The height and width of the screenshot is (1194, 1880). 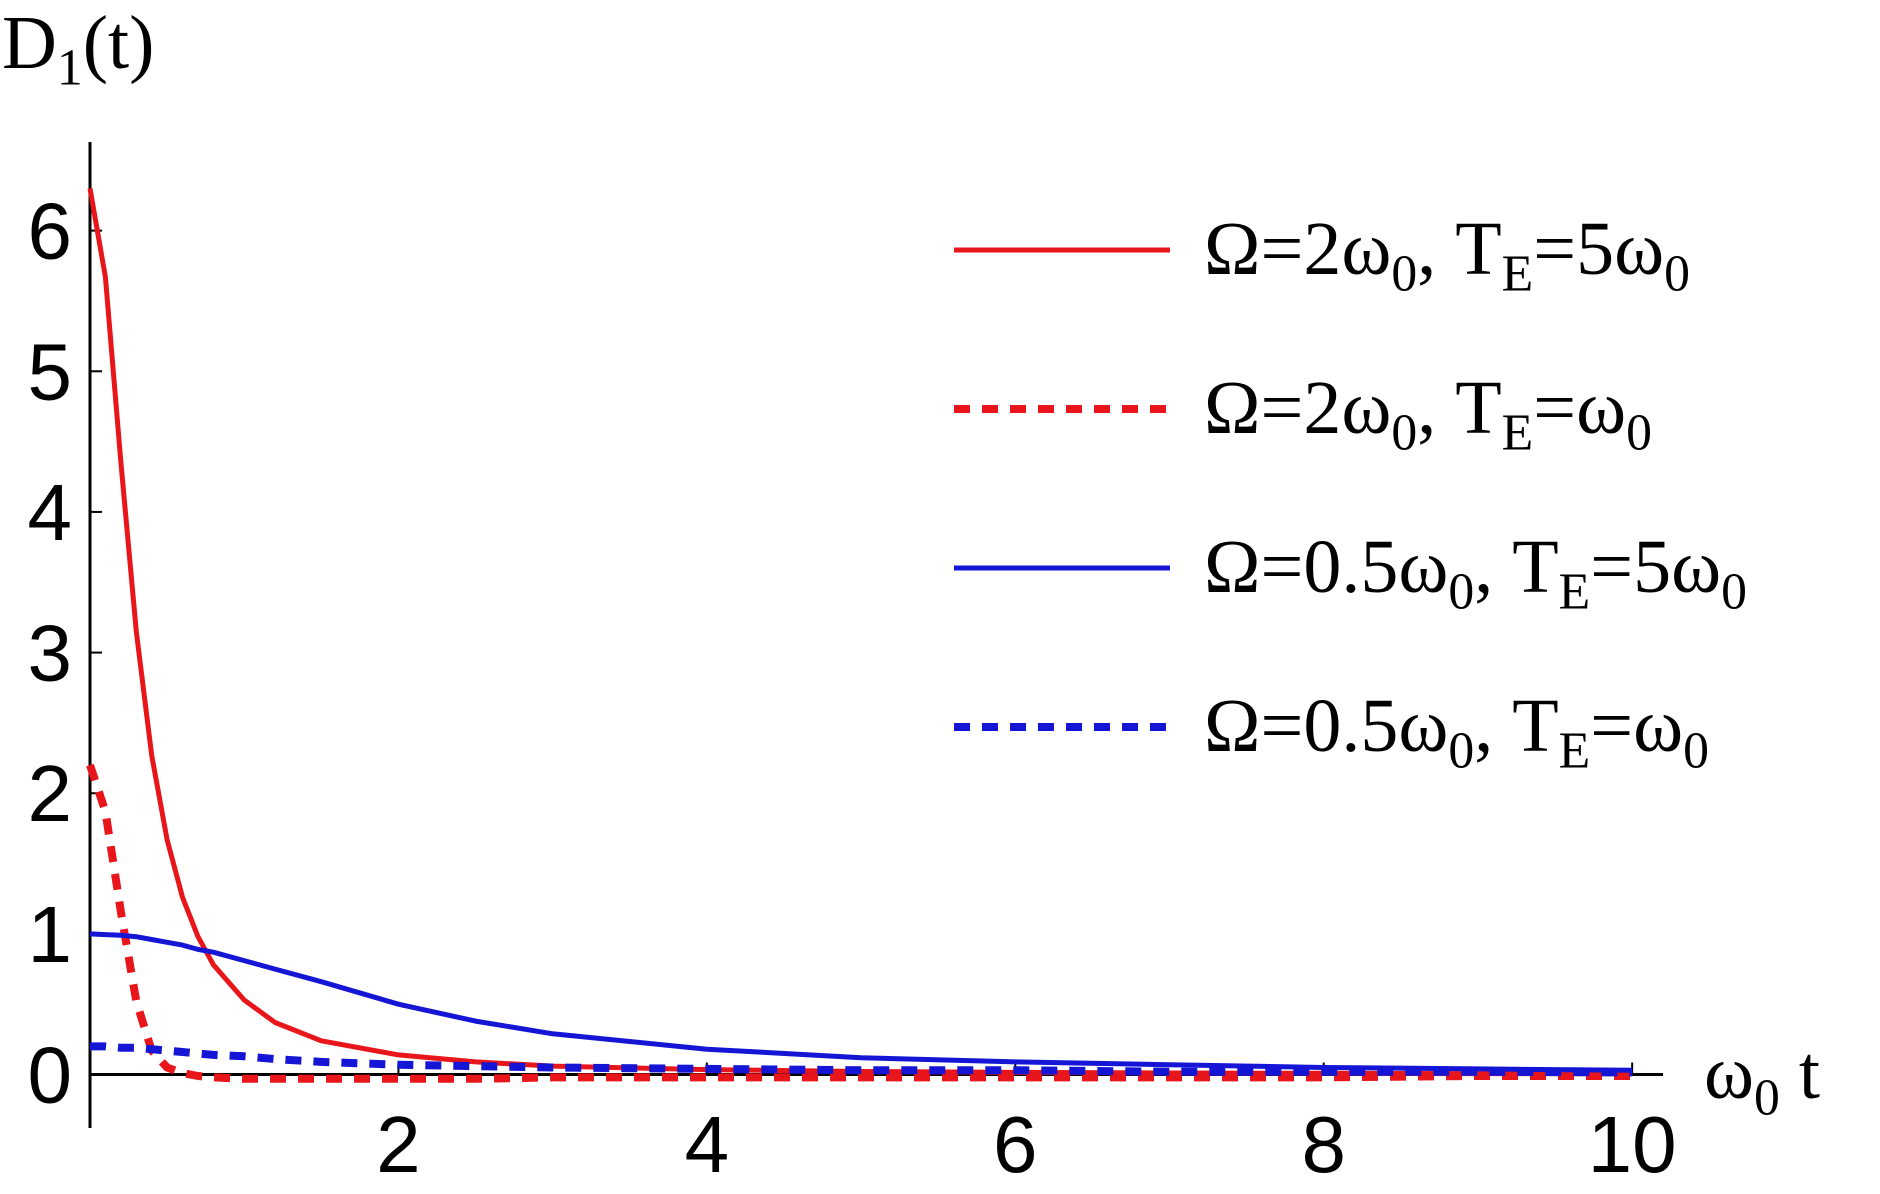 What do you see at coordinates (50, 231) in the screenshot?
I see `y-tick-label: 6` at bounding box center [50, 231].